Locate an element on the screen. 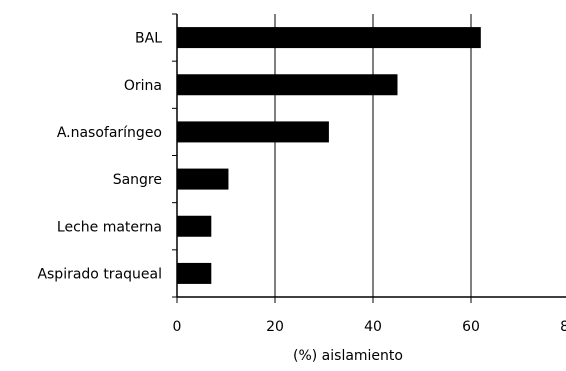 The image size is (566, 371). category-label-0: BAL is located at coordinates (148, 39).